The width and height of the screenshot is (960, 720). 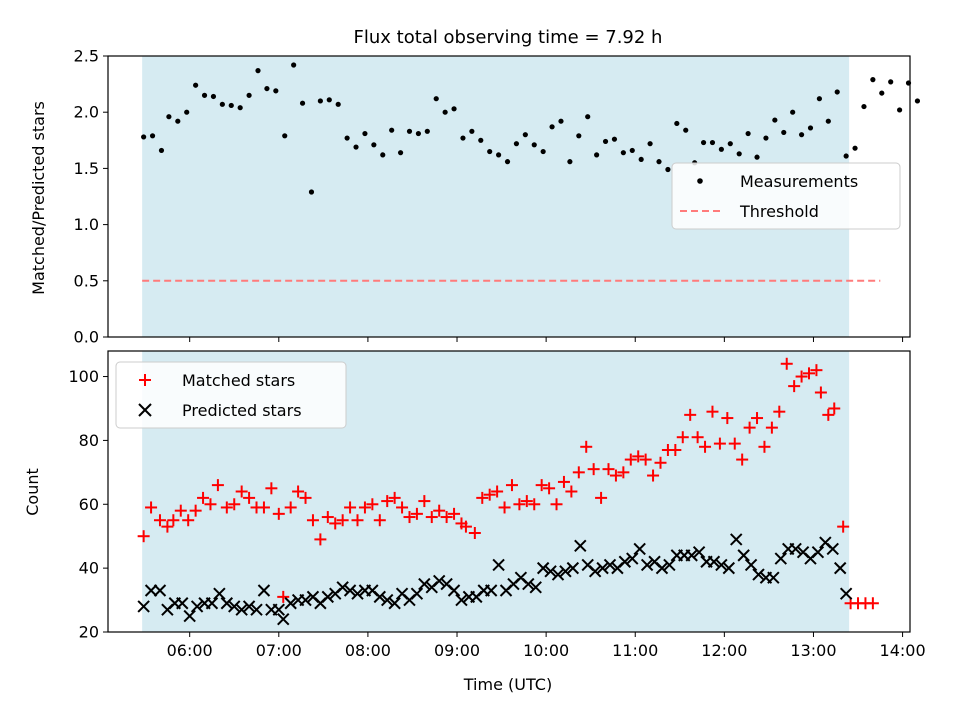 What do you see at coordinates (635, 650) in the screenshot?
I see `x-tick-label: 11:00` at bounding box center [635, 650].